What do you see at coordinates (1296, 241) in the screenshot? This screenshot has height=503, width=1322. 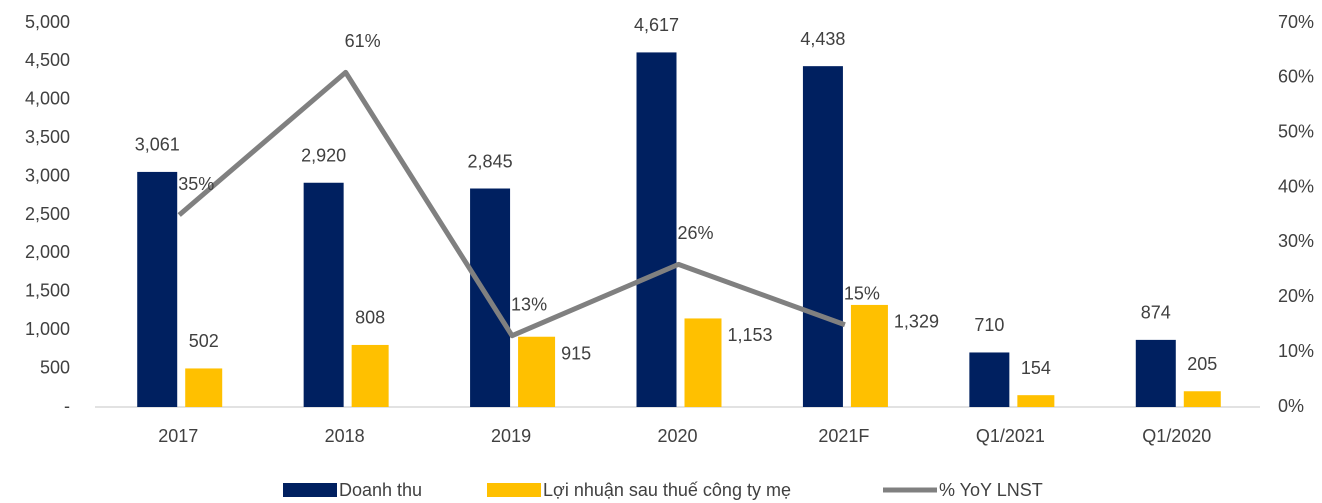 I see `y2-tick-label: 30%` at bounding box center [1296, 241].